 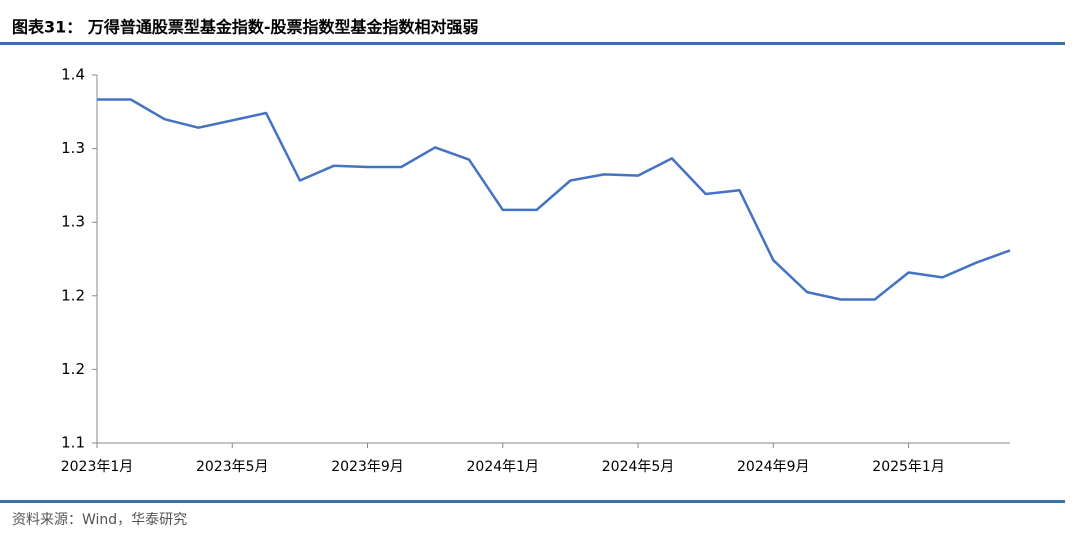 I want to click on footer-rule, so click(x=532, y=501).